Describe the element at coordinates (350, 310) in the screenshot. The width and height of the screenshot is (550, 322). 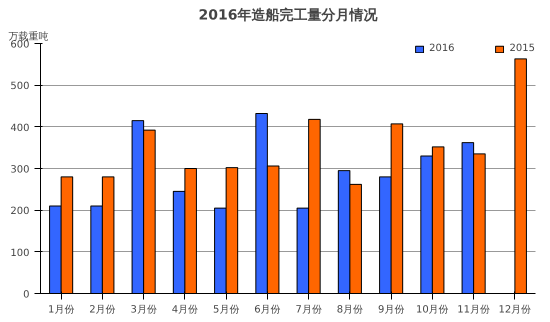
I see `x-tick-label: 8月份` at that location.